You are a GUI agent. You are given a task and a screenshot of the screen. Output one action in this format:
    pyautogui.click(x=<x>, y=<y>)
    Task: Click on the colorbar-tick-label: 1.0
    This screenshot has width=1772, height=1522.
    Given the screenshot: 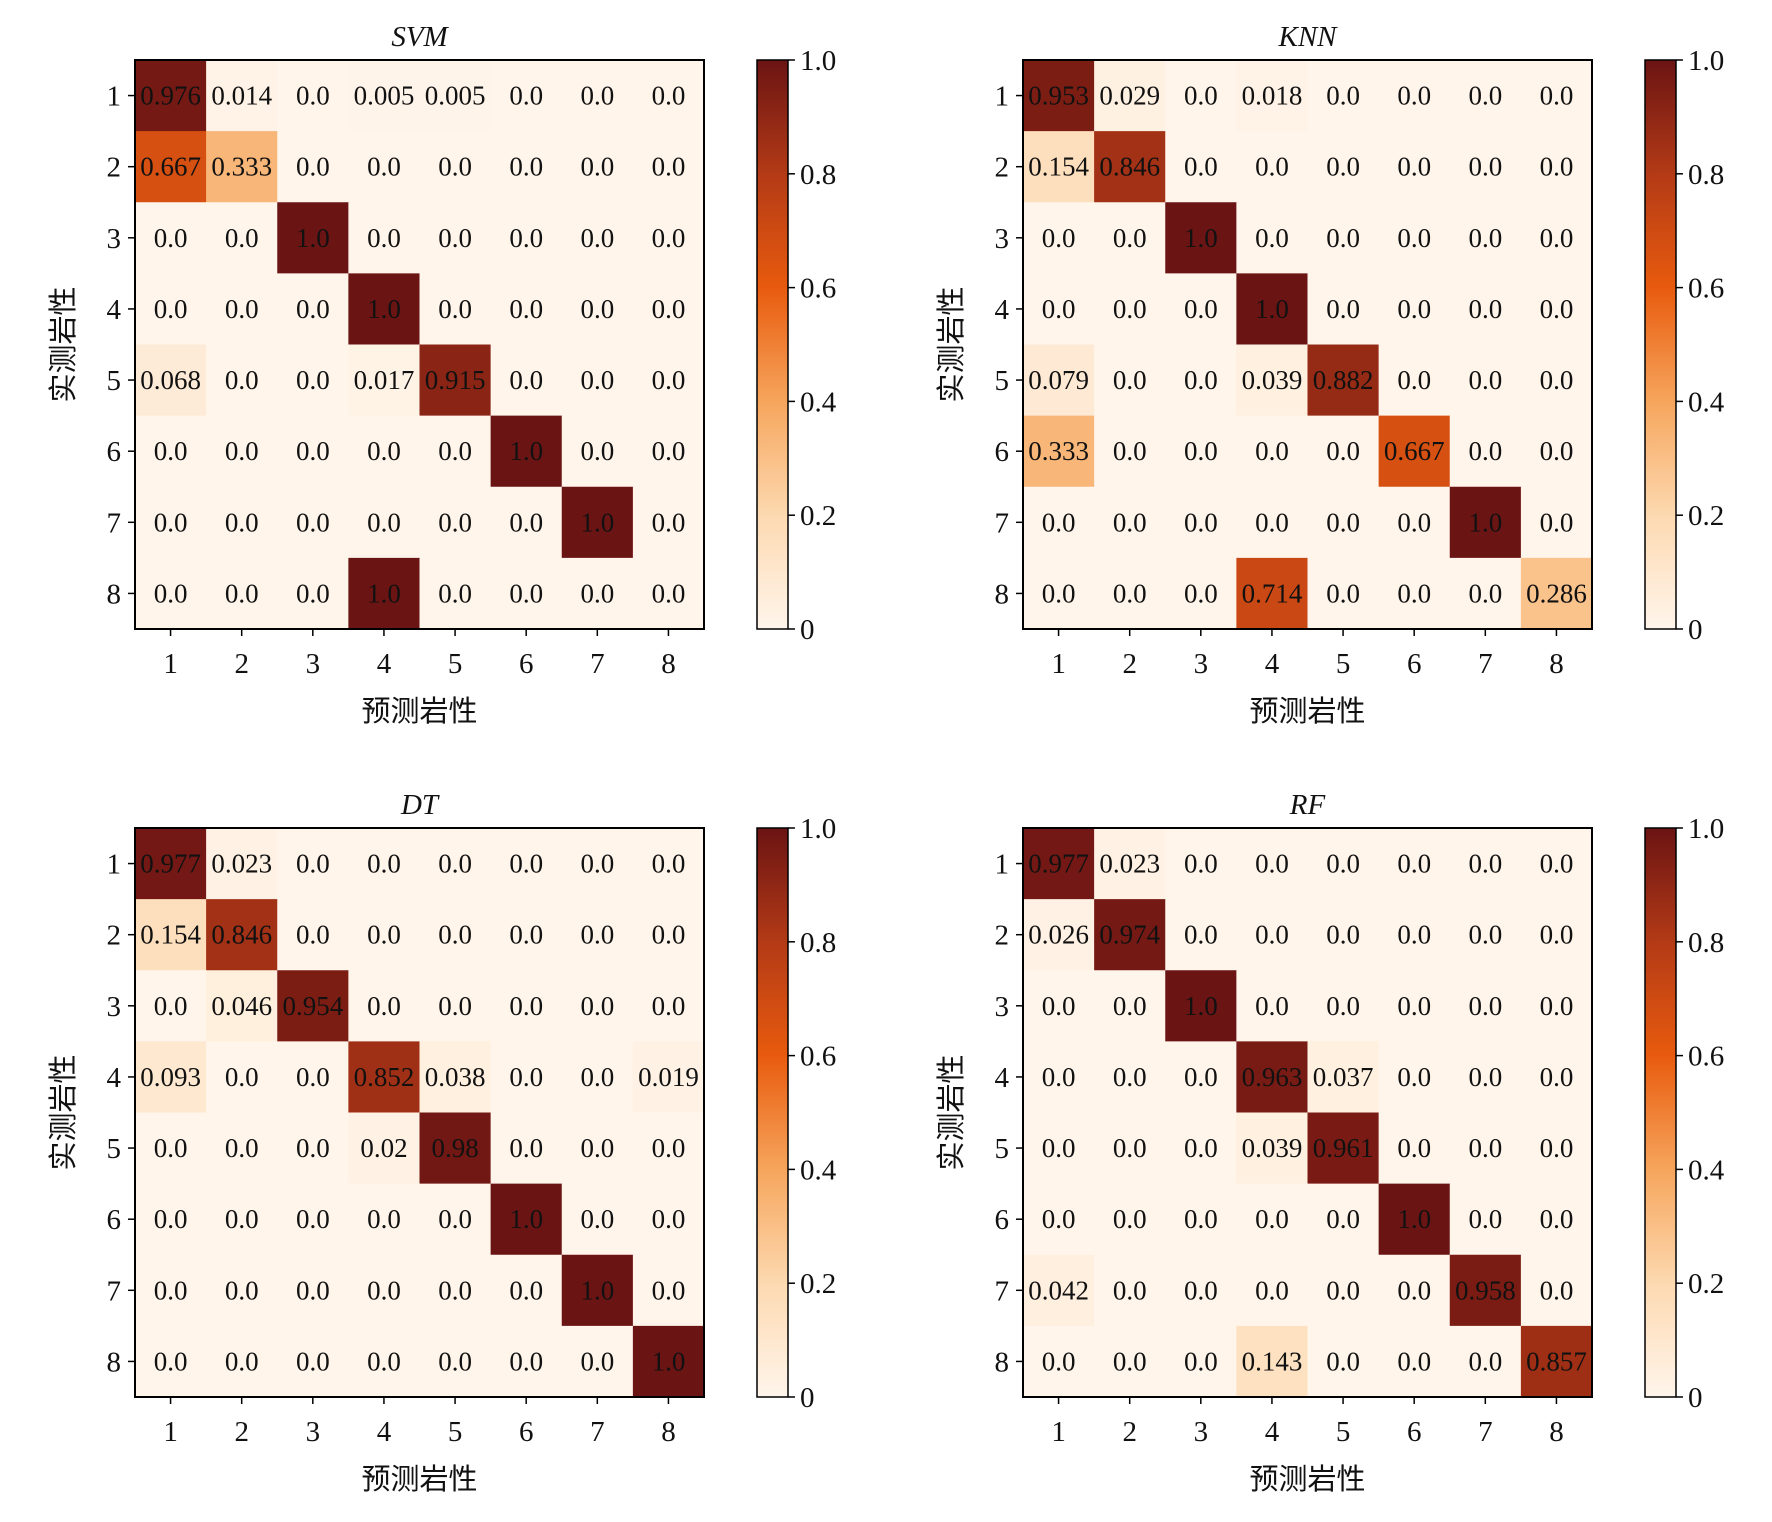 What is the action you would take?
    pyautogui.click(x=1706, y=829)
    